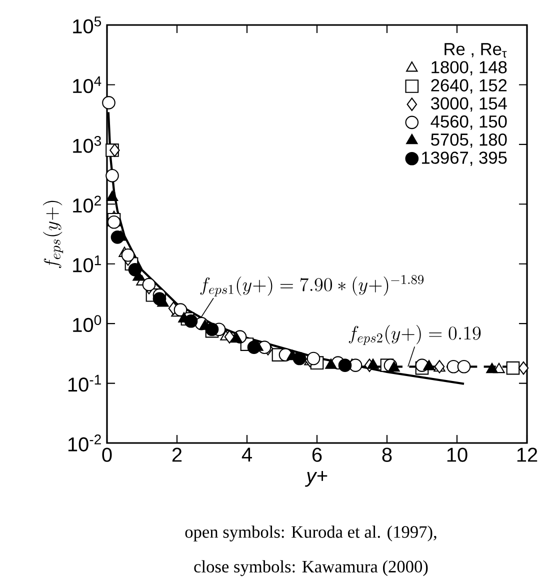 This screenshot has width=541, height=587. Describe the element at coordinates (469, 68) in the screenshot. I see `legend-label: 1800, 148` at that location.